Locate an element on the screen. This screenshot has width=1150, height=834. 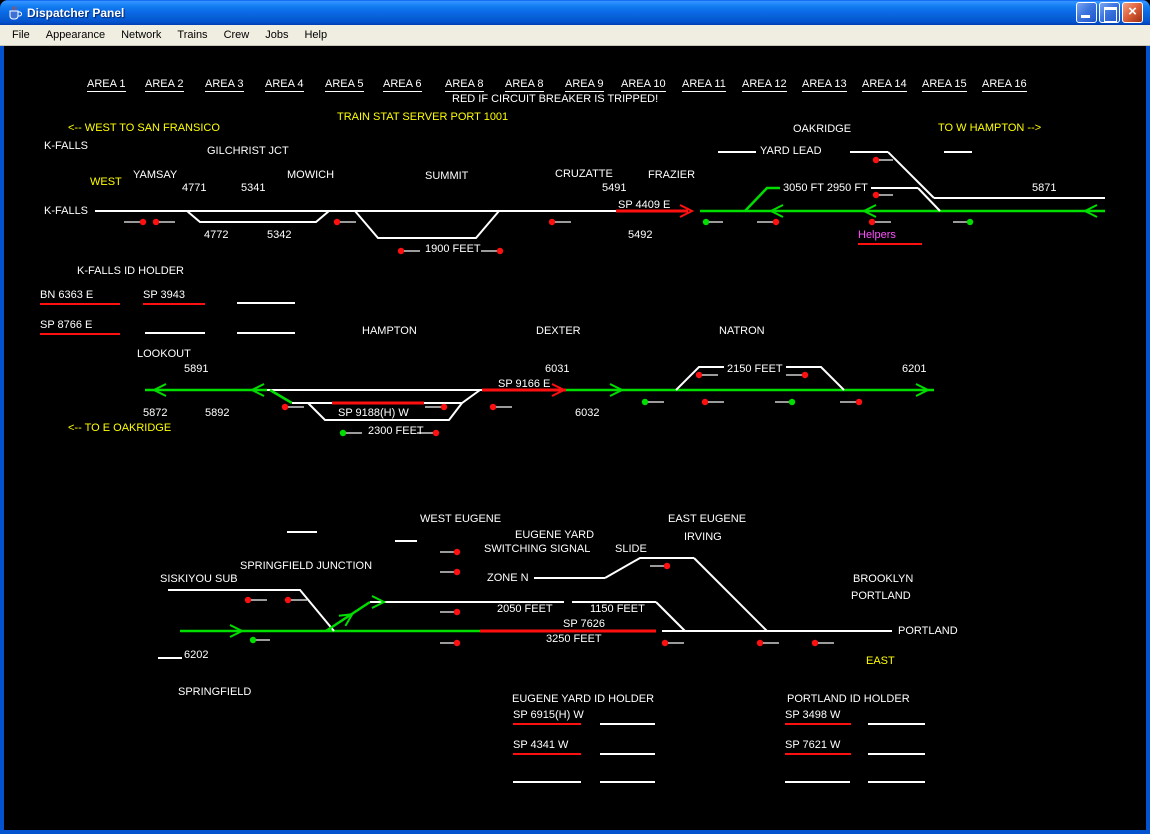
menu-crew: Crew is located at coordinates (236, 35).